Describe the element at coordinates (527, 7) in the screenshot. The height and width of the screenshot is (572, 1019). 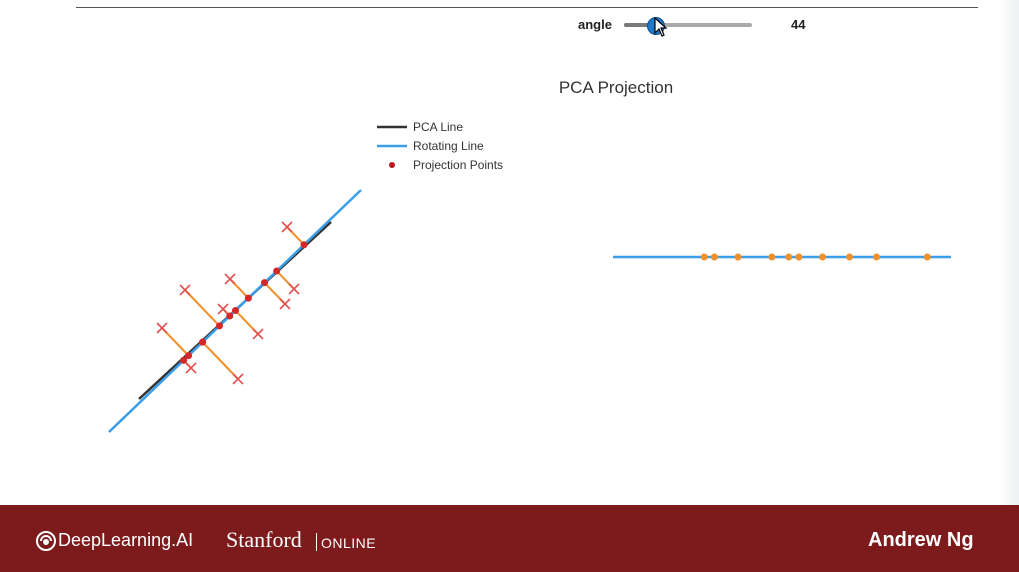
I see `top-divider` at that location.